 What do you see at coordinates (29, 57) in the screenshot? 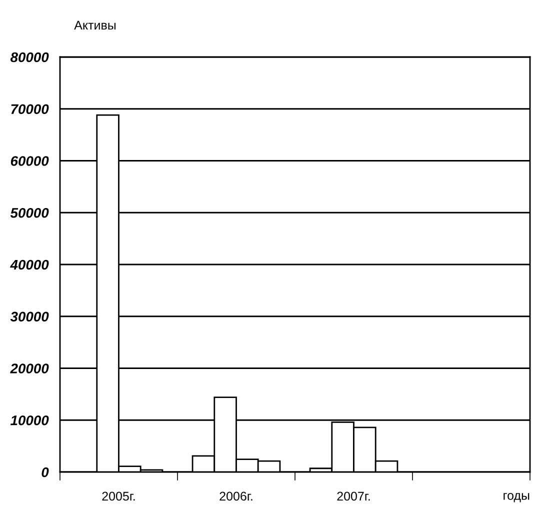
I see `y-tick-label: 80000` at bounding box center [29, 57].